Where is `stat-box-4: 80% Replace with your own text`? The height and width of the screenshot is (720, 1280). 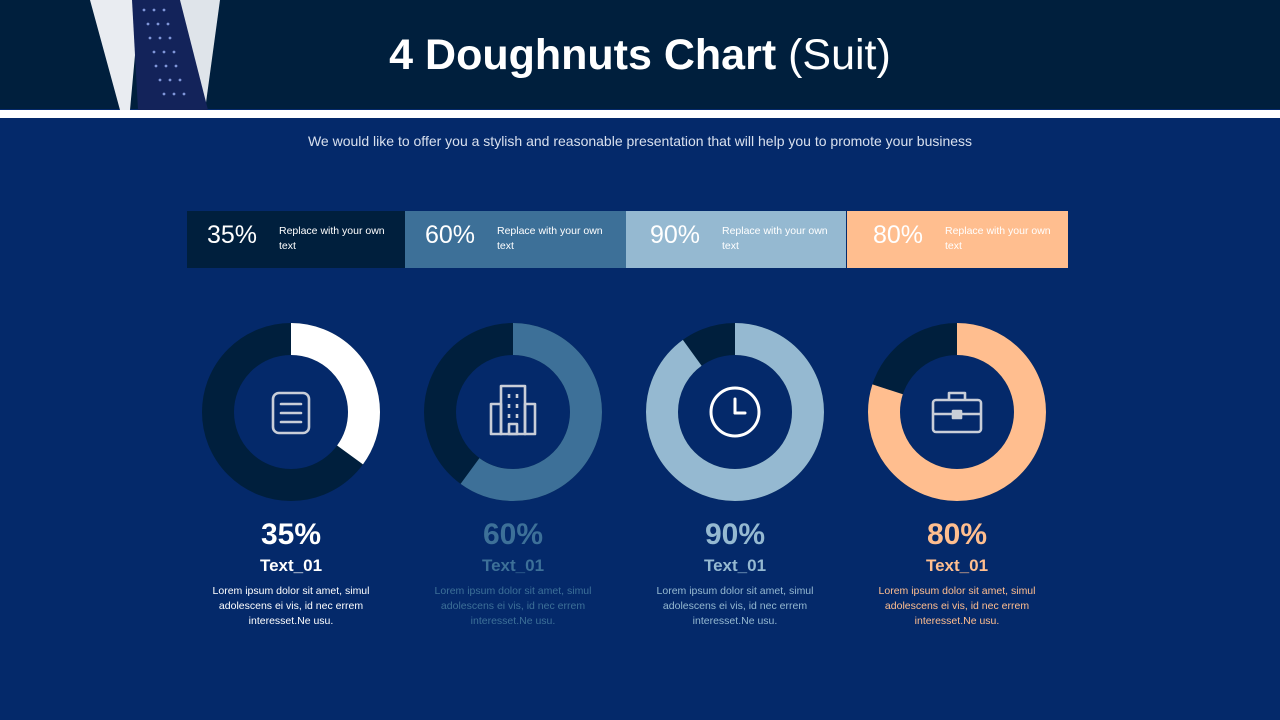 stat-box-4: 80% Replace with your own text is located at coordinates (957, 239).